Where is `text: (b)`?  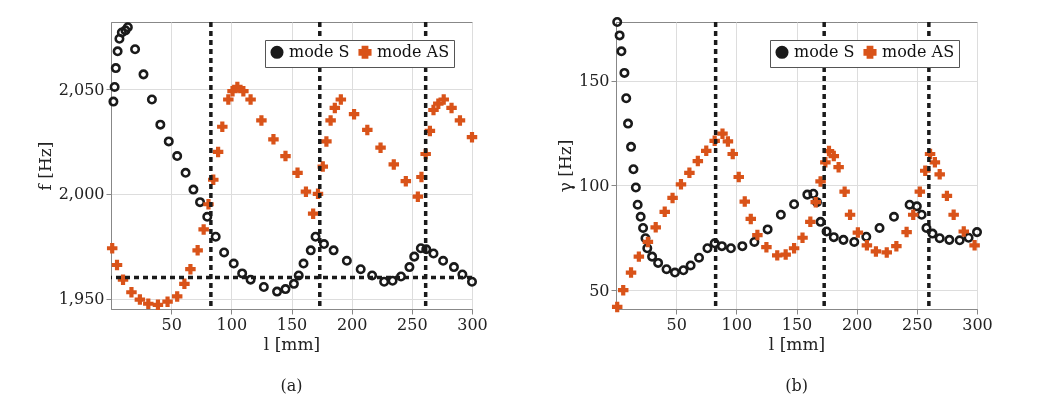 text: (b) is located at coordinates (796, 385).